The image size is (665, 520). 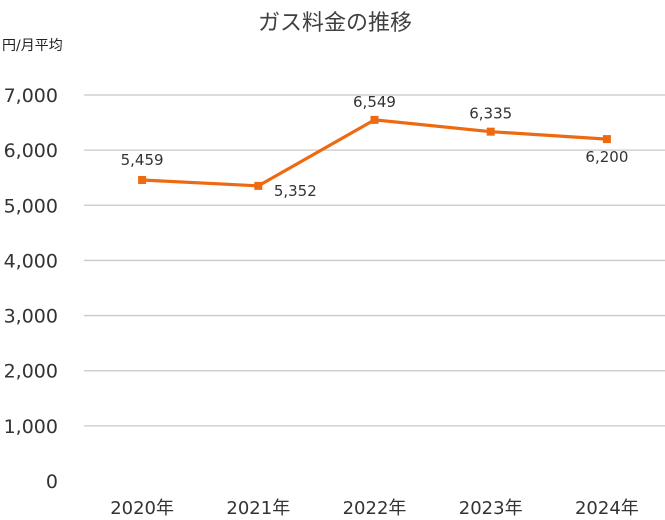 I want to click on y-tick-label: 1,000, so click(x=31, y=427).